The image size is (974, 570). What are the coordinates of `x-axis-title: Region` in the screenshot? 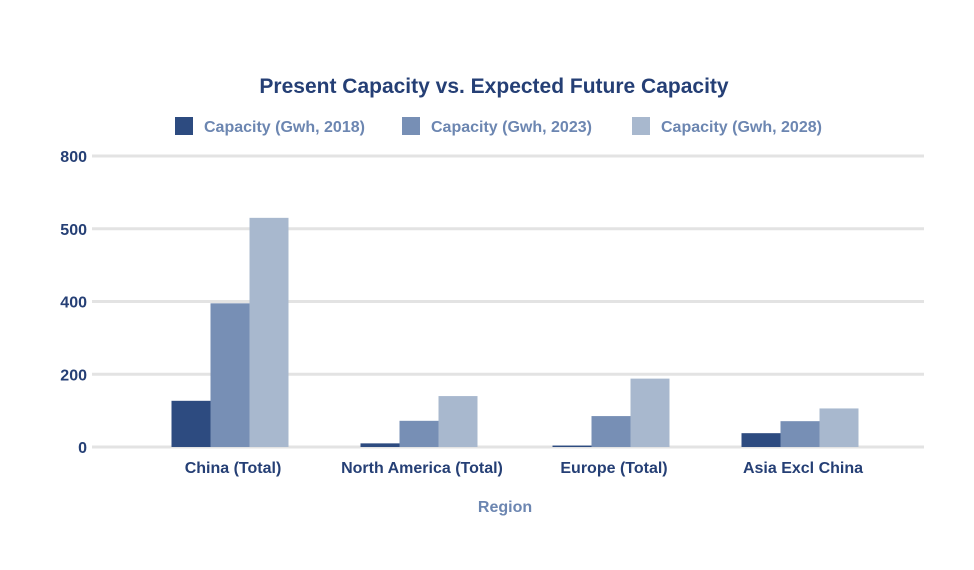 It's located at (505, 507).